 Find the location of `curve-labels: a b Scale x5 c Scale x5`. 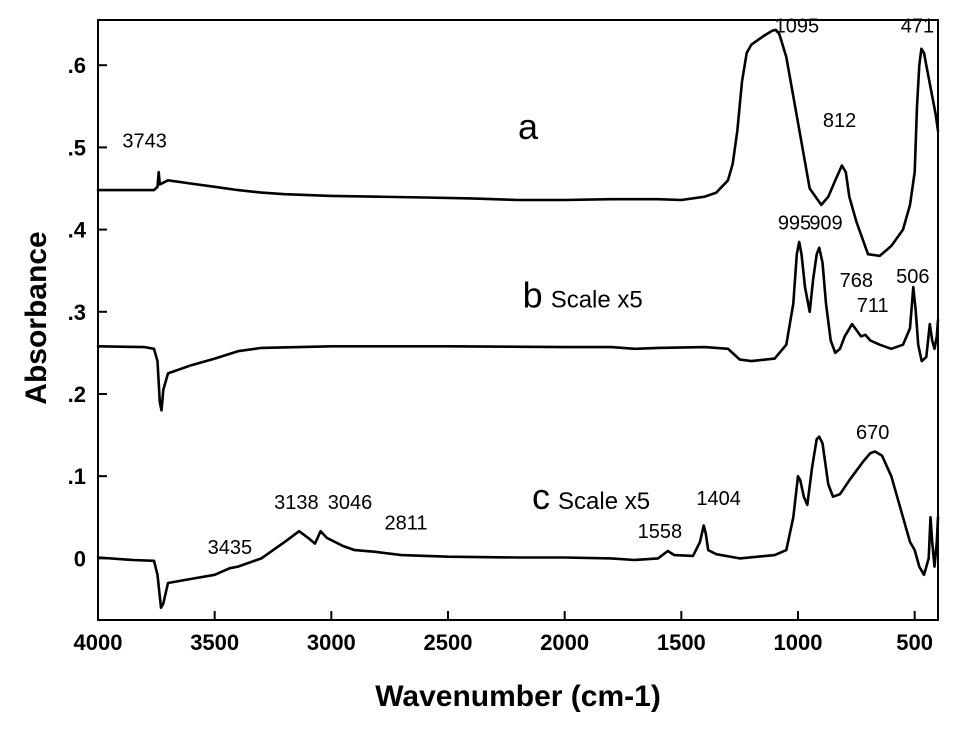

curve-labels: a b Scale x5 c Scale x5 is located at coordinates (584, 311).